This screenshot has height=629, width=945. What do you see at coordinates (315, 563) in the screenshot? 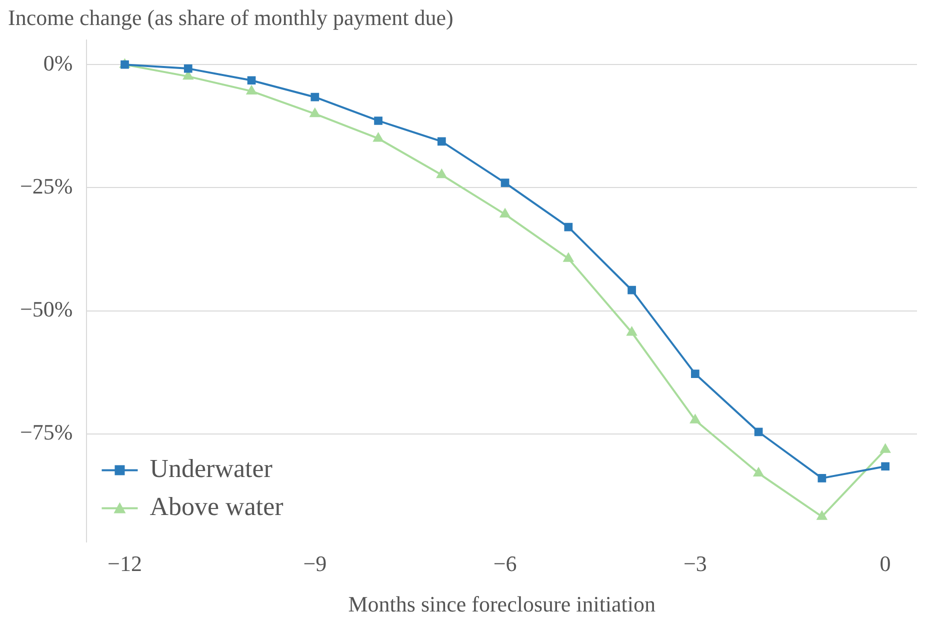
I see `x-tick-label: −9` at bounding box center [315, 563].